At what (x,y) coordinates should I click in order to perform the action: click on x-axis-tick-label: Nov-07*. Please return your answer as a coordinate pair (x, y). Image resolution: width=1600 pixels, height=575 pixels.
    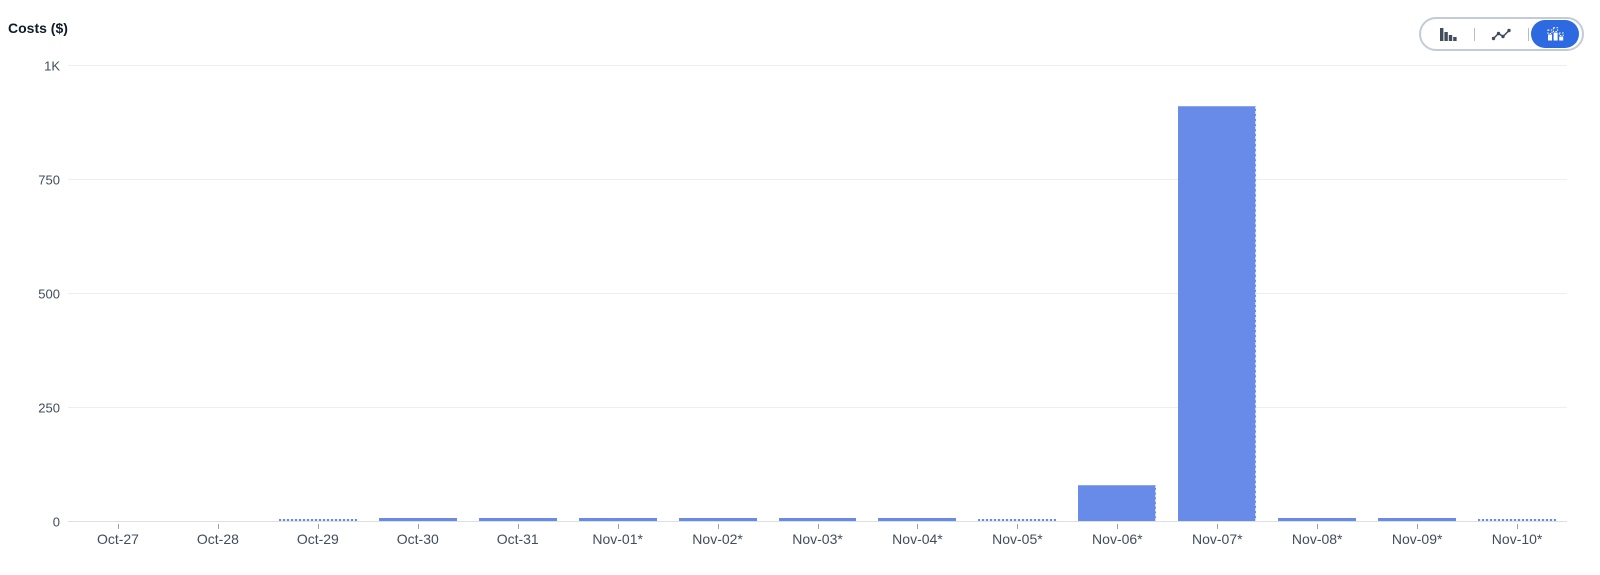
    Looking at the image, I should click on (1217, 539).